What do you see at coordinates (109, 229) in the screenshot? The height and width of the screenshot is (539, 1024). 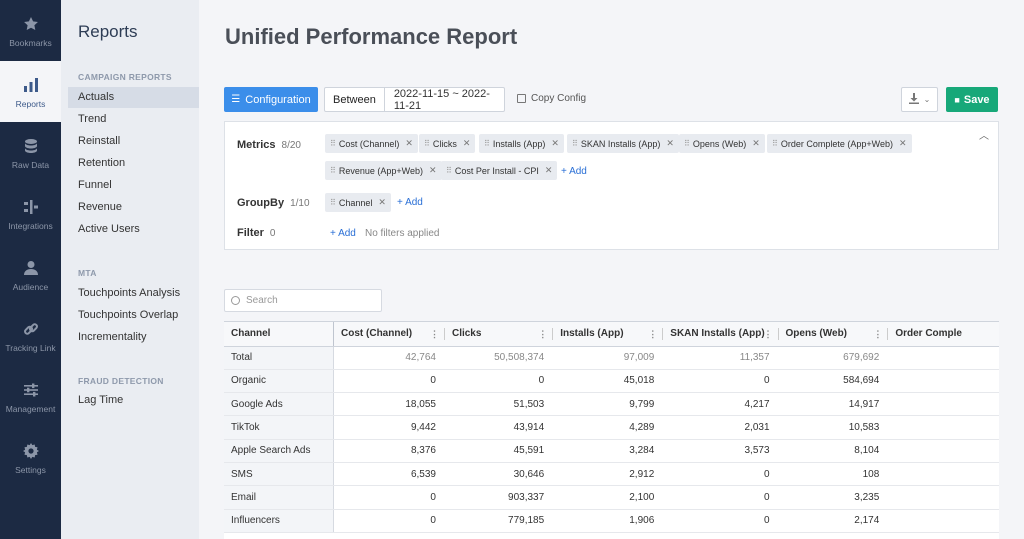 I see `nav-item-active-users: Active Users` at bounding box center [109, 229].